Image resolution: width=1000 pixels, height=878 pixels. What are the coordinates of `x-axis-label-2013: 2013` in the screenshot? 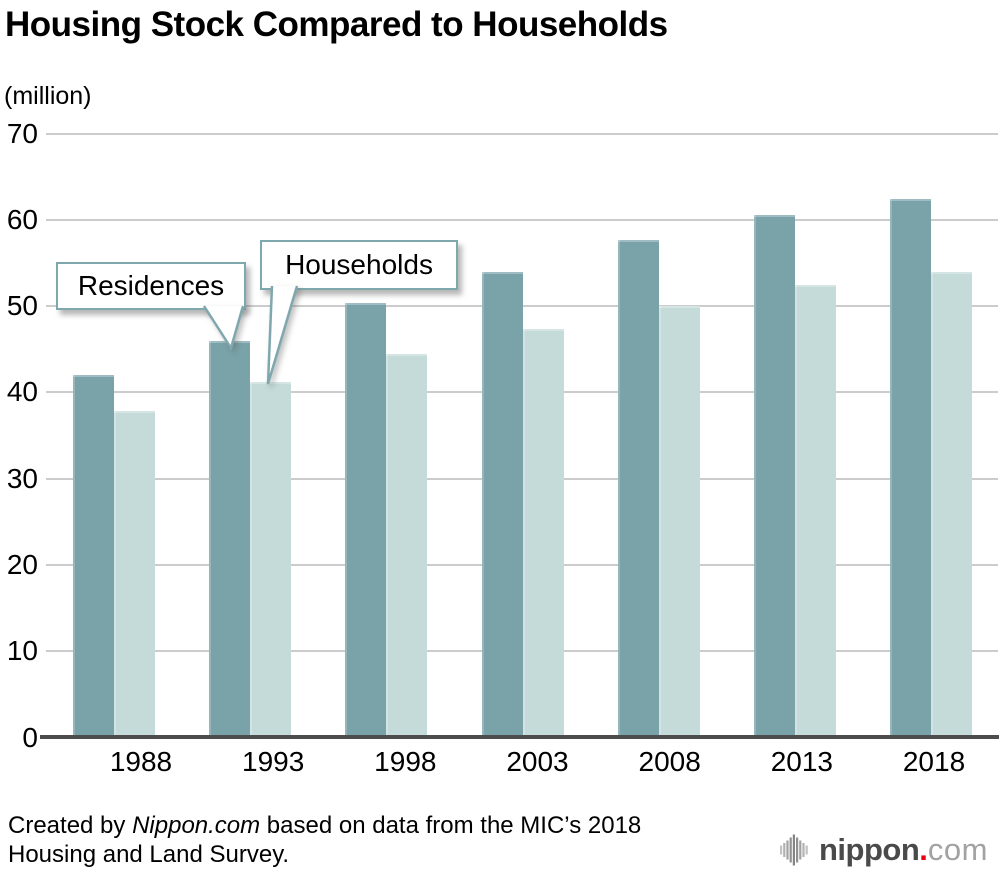 It's located at (801, 761).